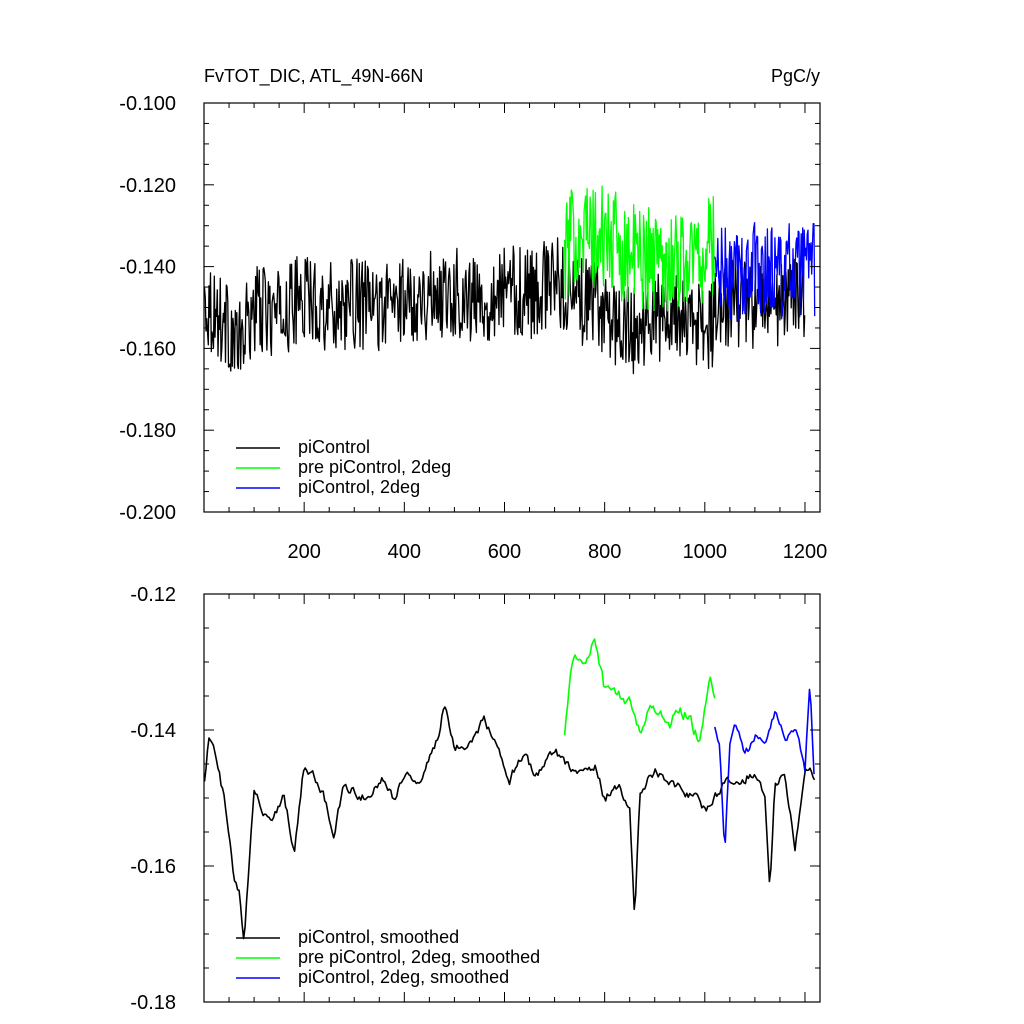 The height and width of the screenshot is (1024, 1024). What do you see at coordinates (147, 186) in the screenshot?
I see `chart1-y-tick-label: -0.120` at bounding box center [147, 186].